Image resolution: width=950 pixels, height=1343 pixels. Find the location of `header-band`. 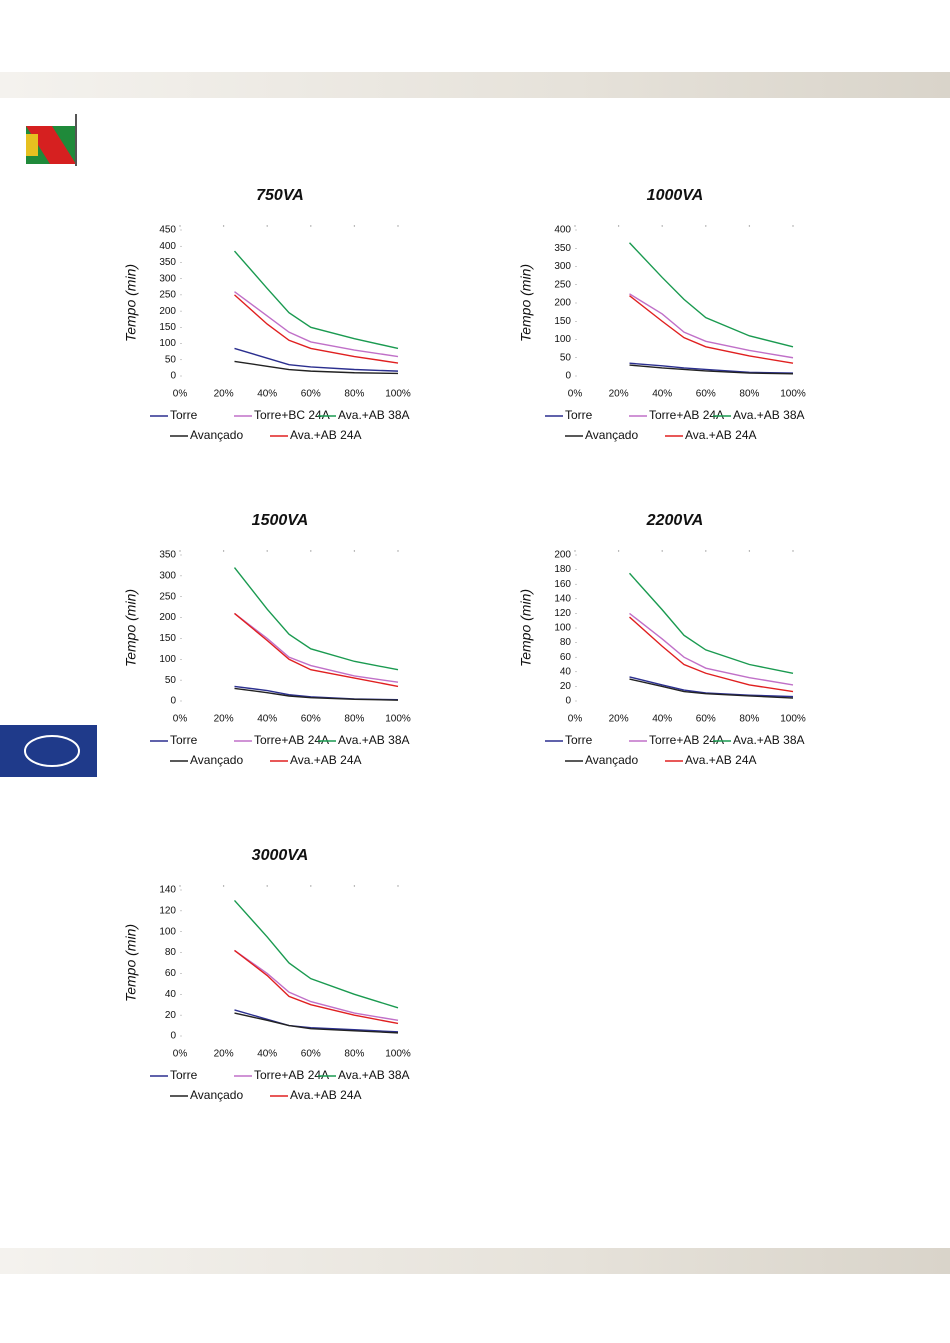

header-band is located at coordinates (475, 85).